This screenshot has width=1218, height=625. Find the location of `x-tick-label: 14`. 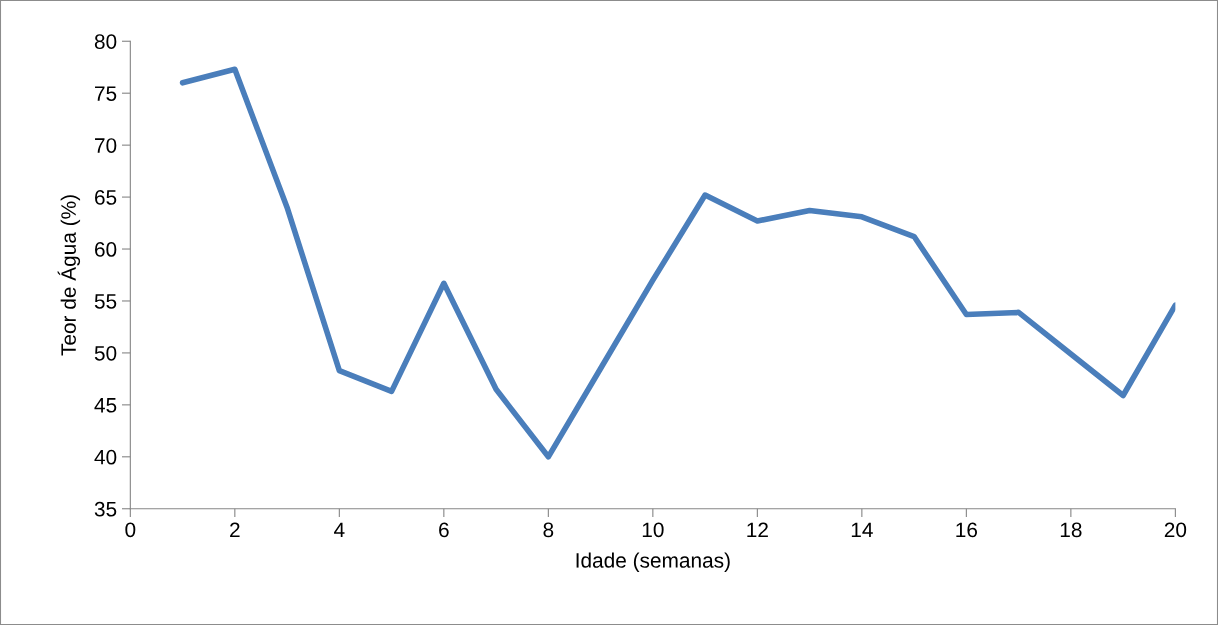

x-tick-label: 14 is located at coordinates (862, 530).